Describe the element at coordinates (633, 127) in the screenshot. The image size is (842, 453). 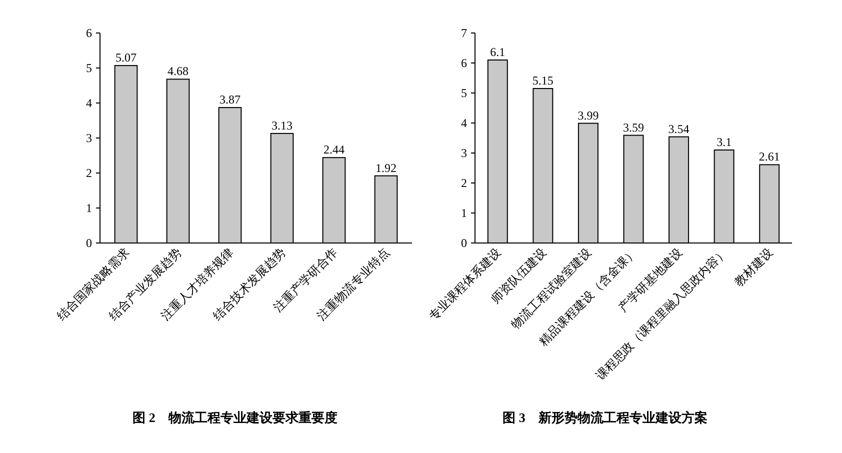
I see `data-label: 3.59` at that location.